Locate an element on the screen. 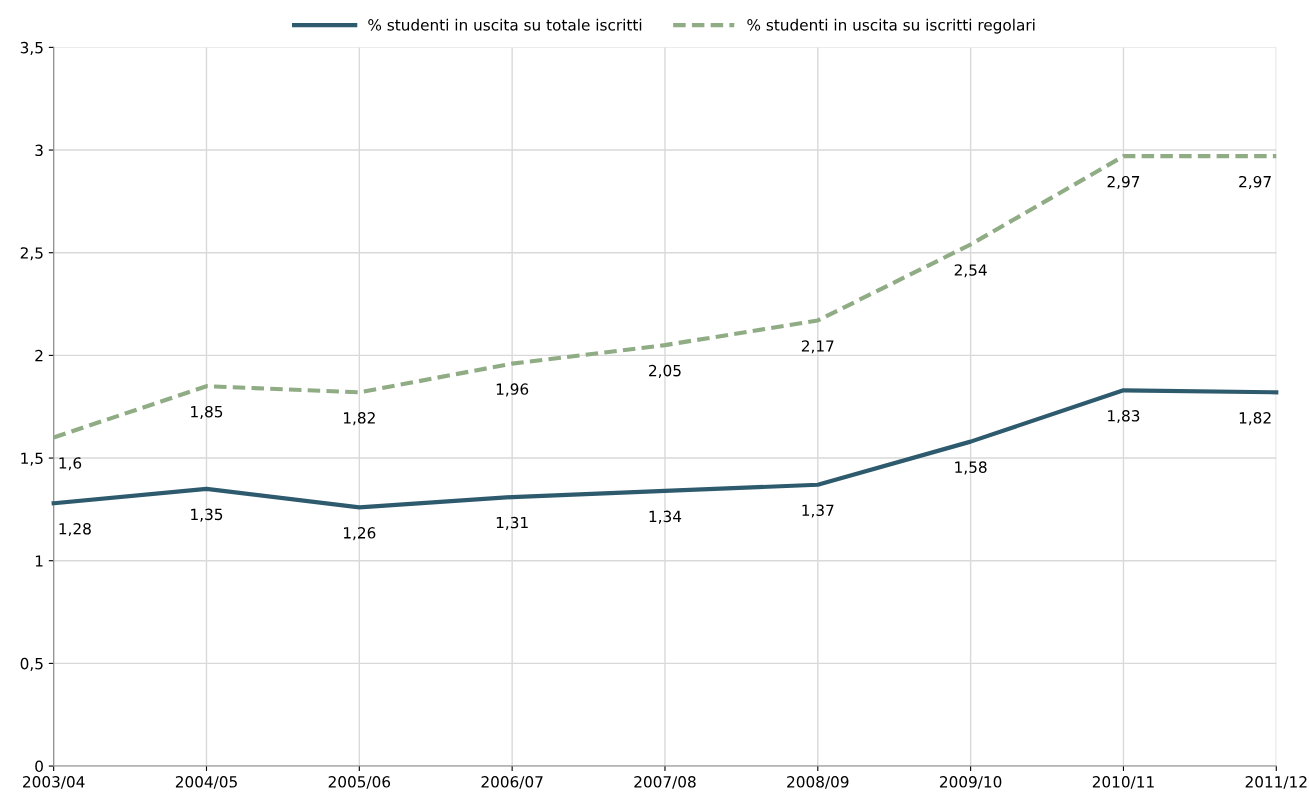  x-tick-label: 2004/05 is located at coordinates (206, 782).